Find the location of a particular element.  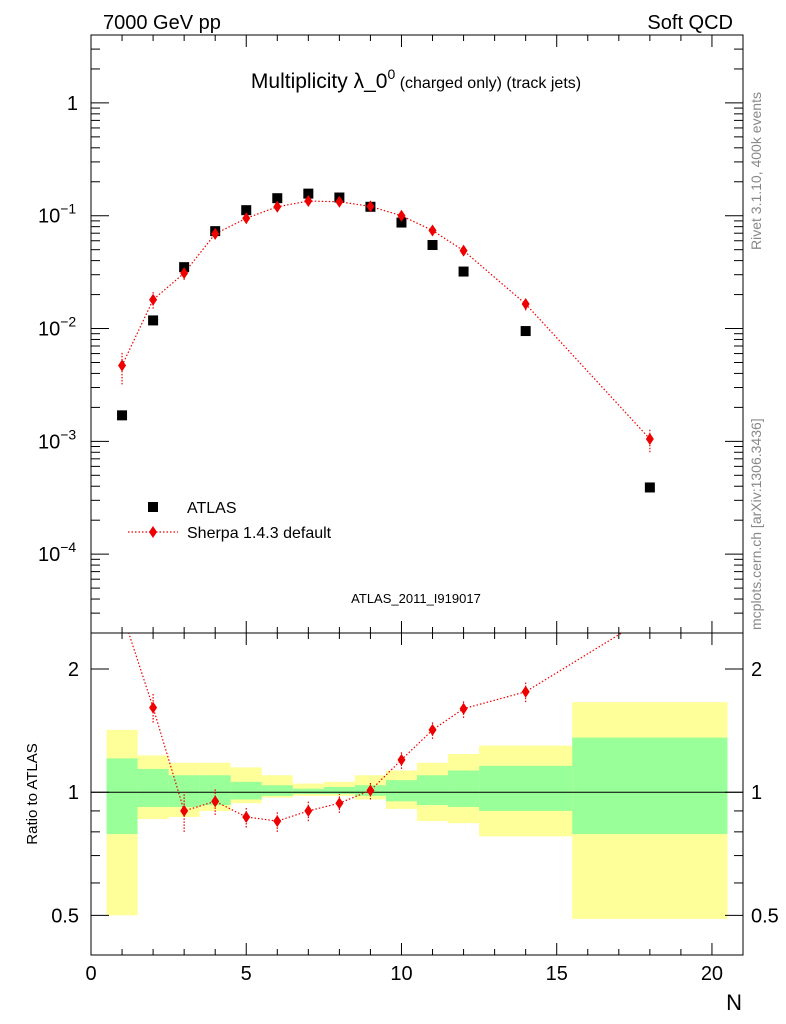

ratio-sherpa-line is located at coordinates (375, 727).